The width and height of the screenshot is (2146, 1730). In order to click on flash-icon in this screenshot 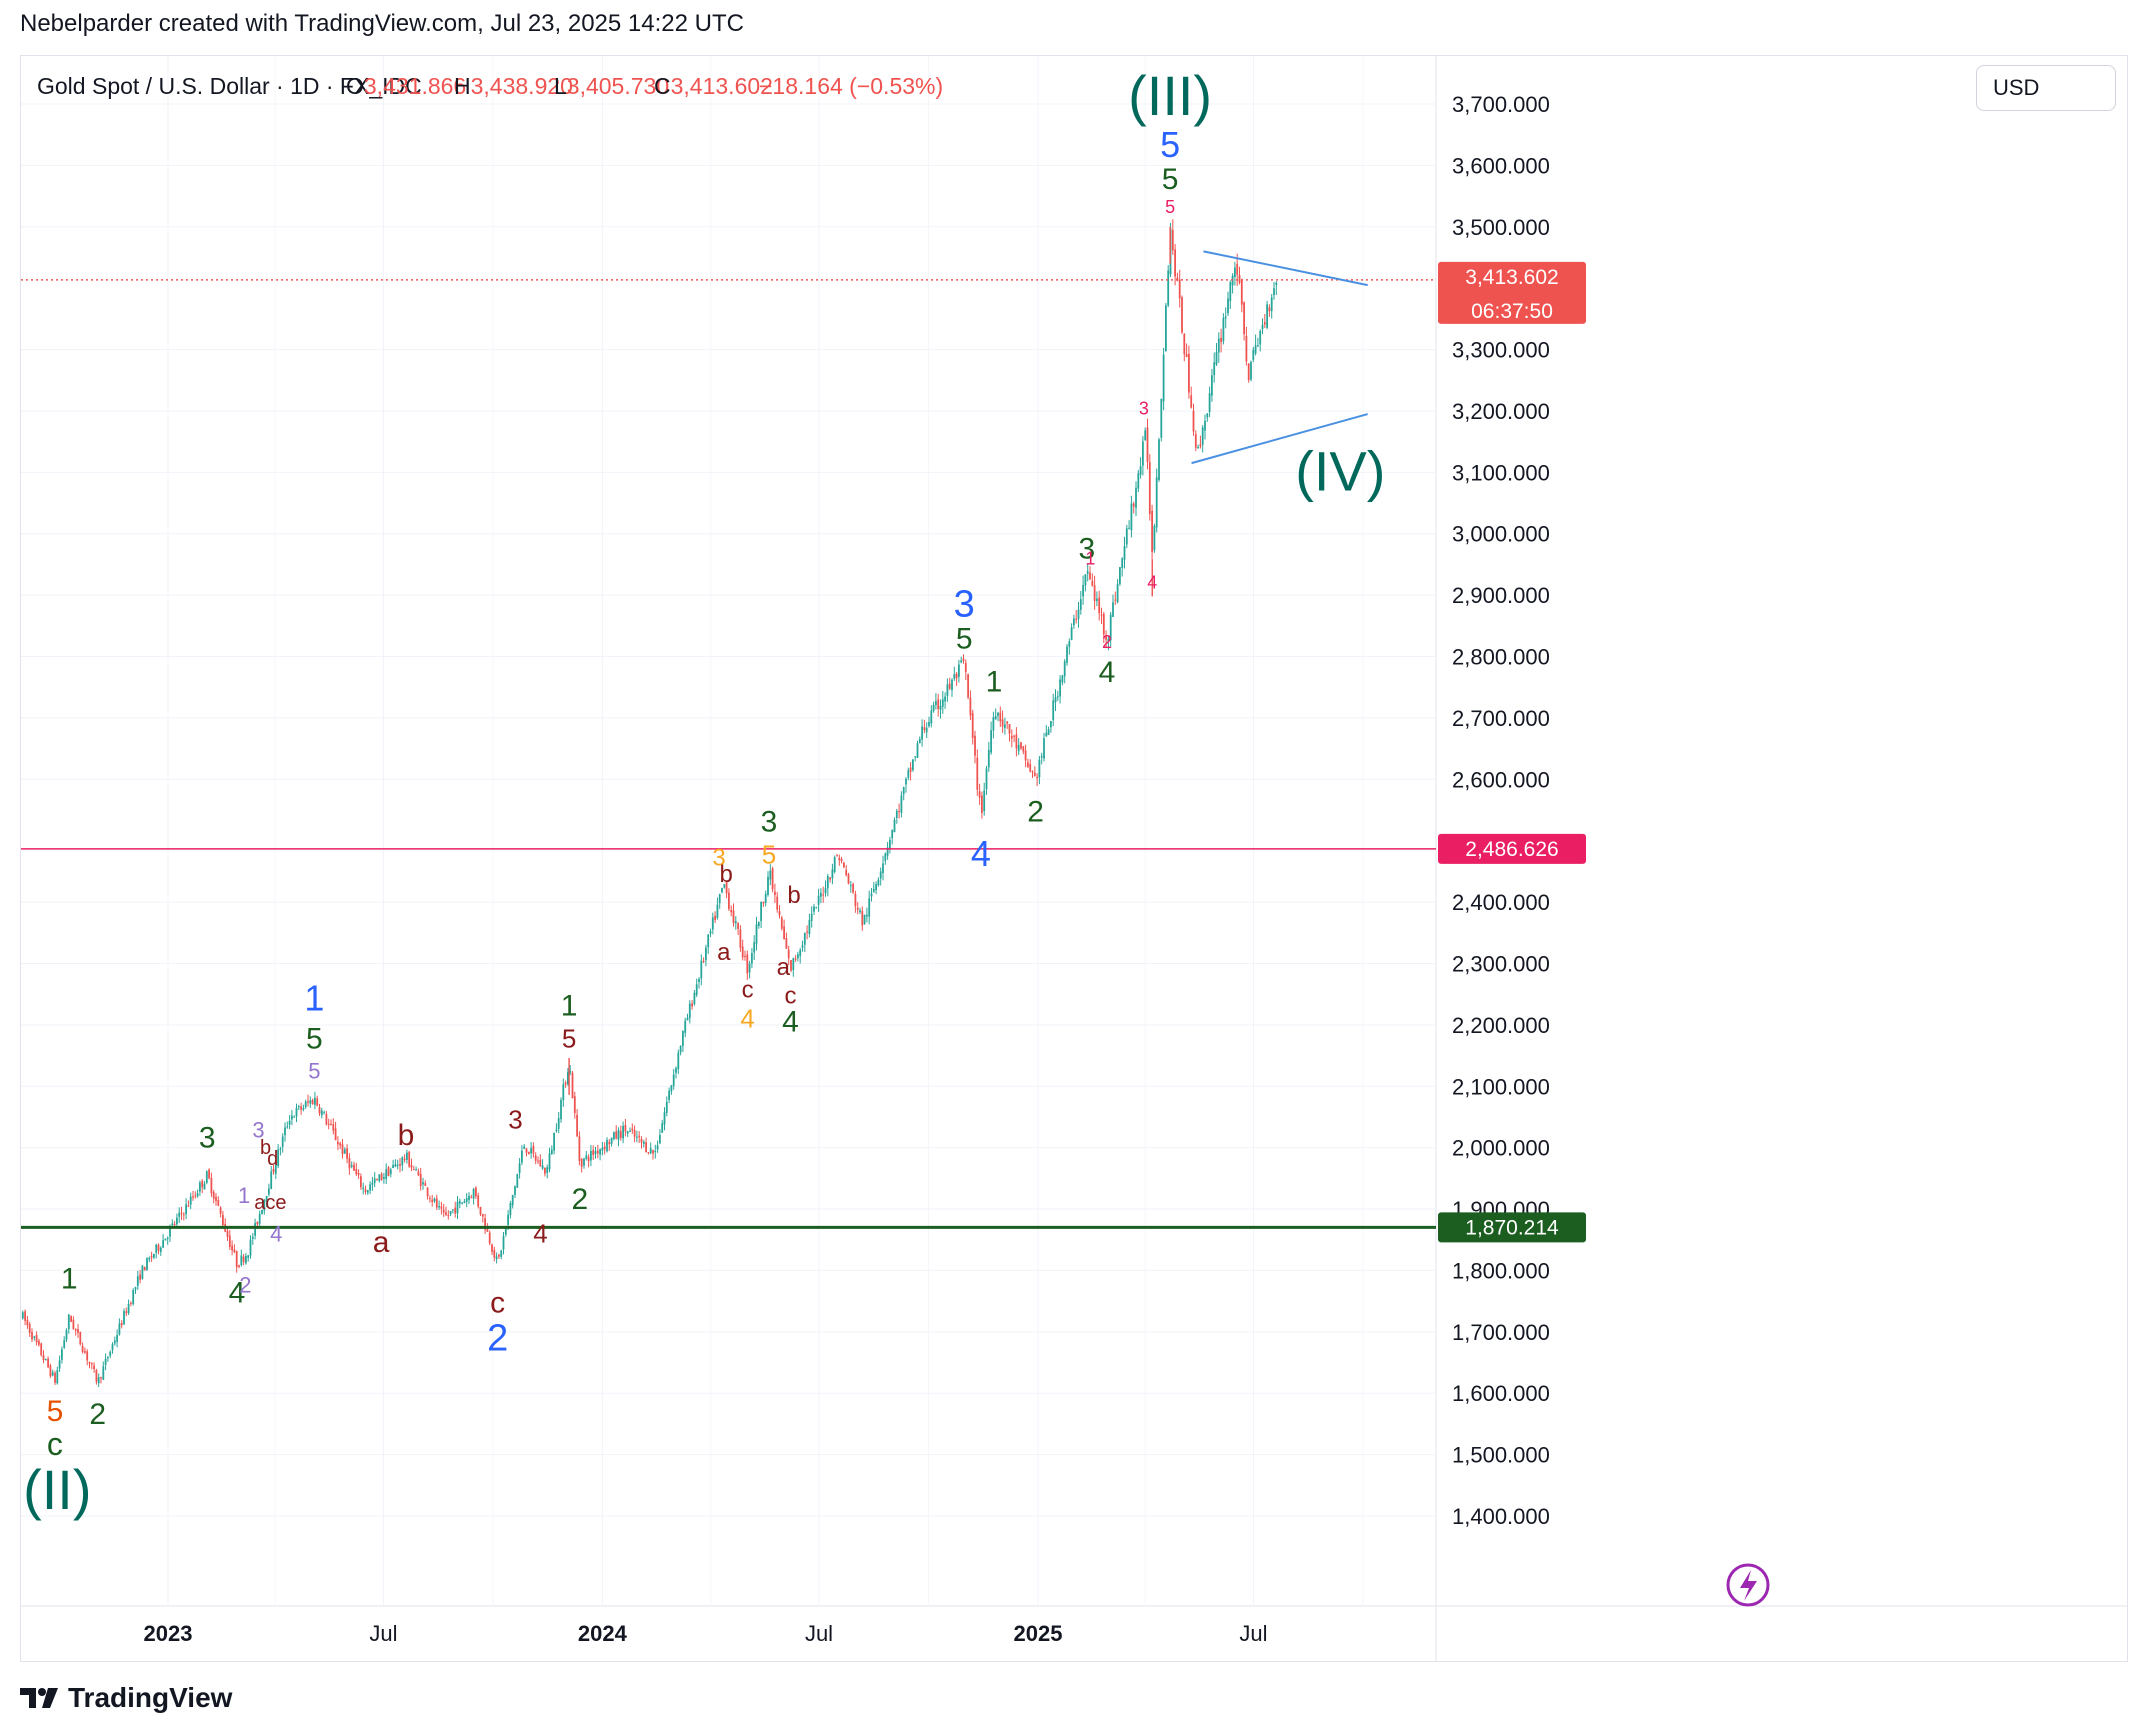, I will do `click(1748, 1585)`.